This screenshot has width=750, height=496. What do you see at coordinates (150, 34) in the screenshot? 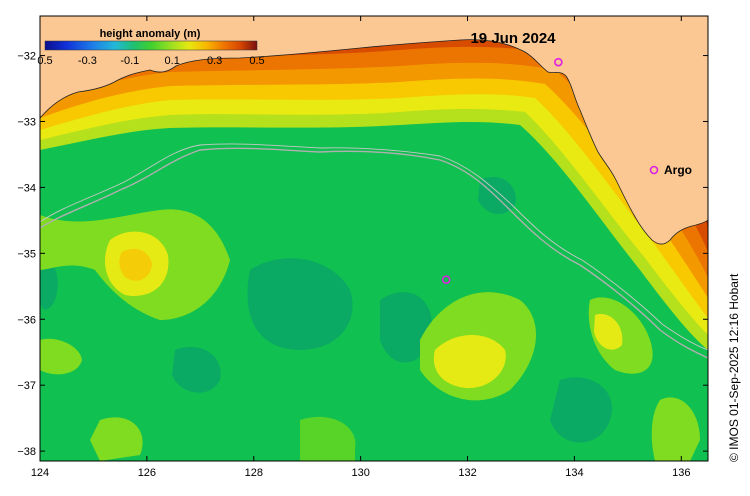
I see `colorbar-title: height anomaly (m)` at bounding box center [150, 34].